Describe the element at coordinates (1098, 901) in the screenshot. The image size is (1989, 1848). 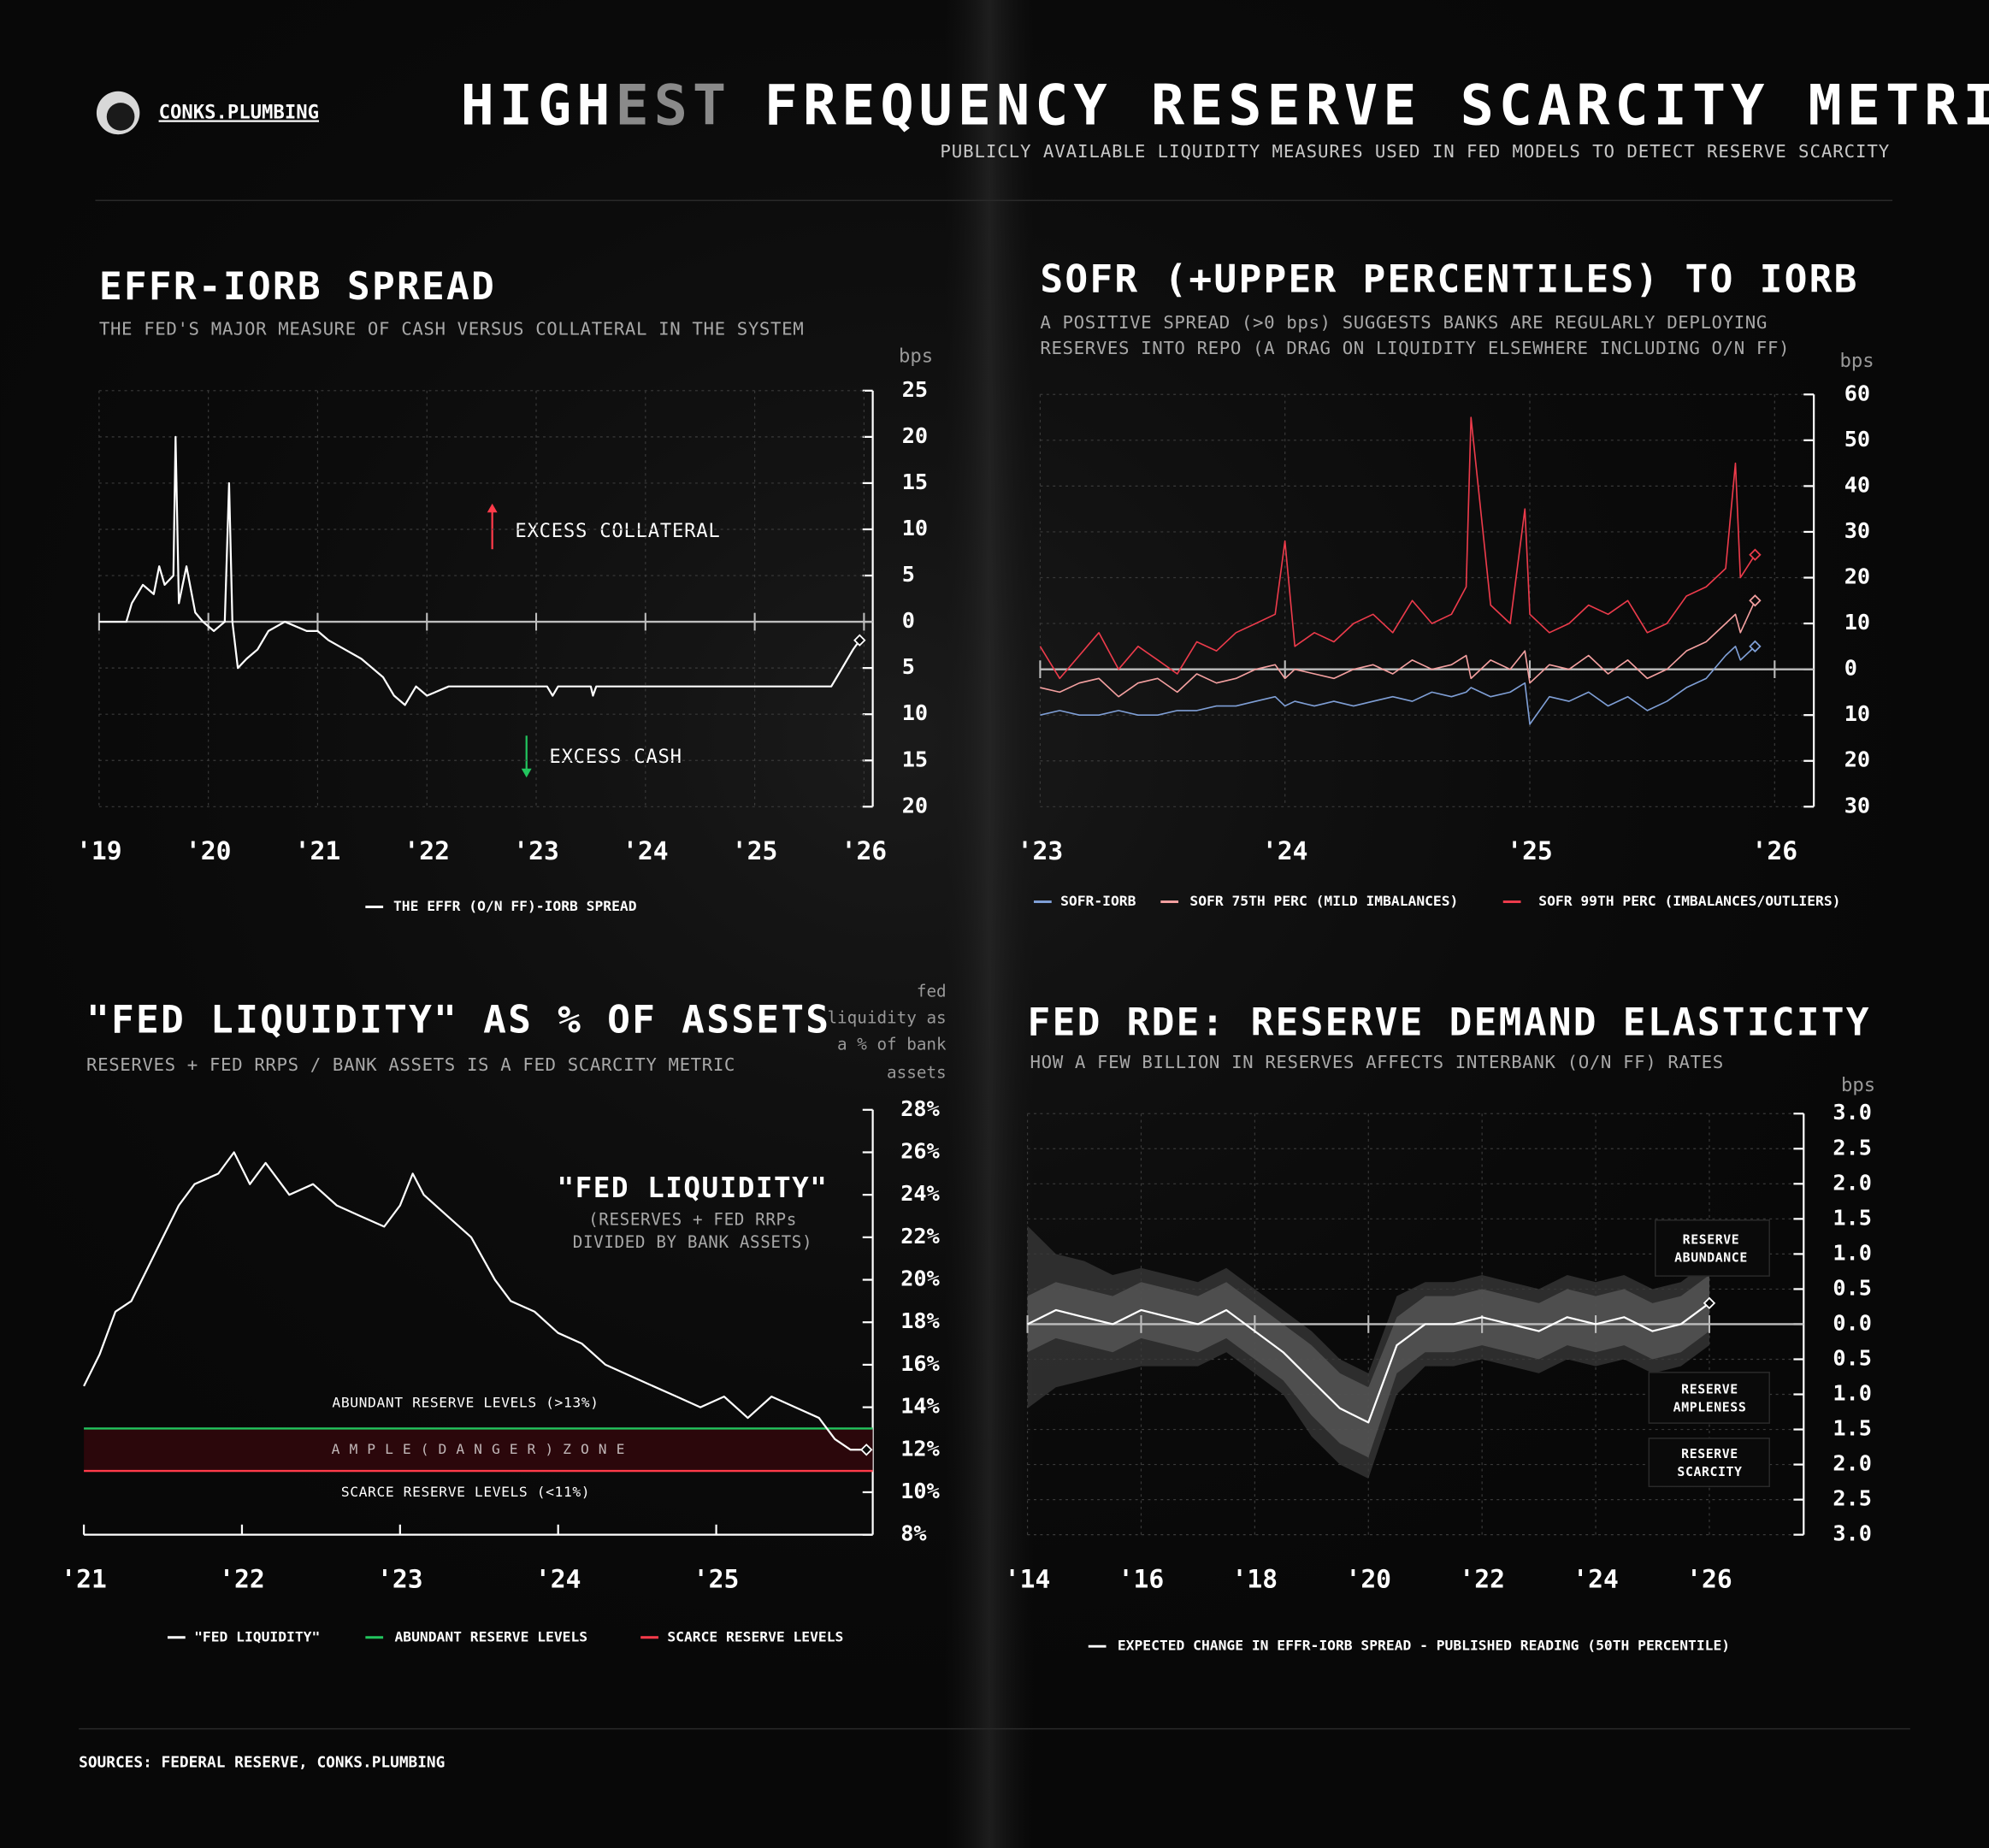
I see `legend-label: SOFR-IORB` at that location.